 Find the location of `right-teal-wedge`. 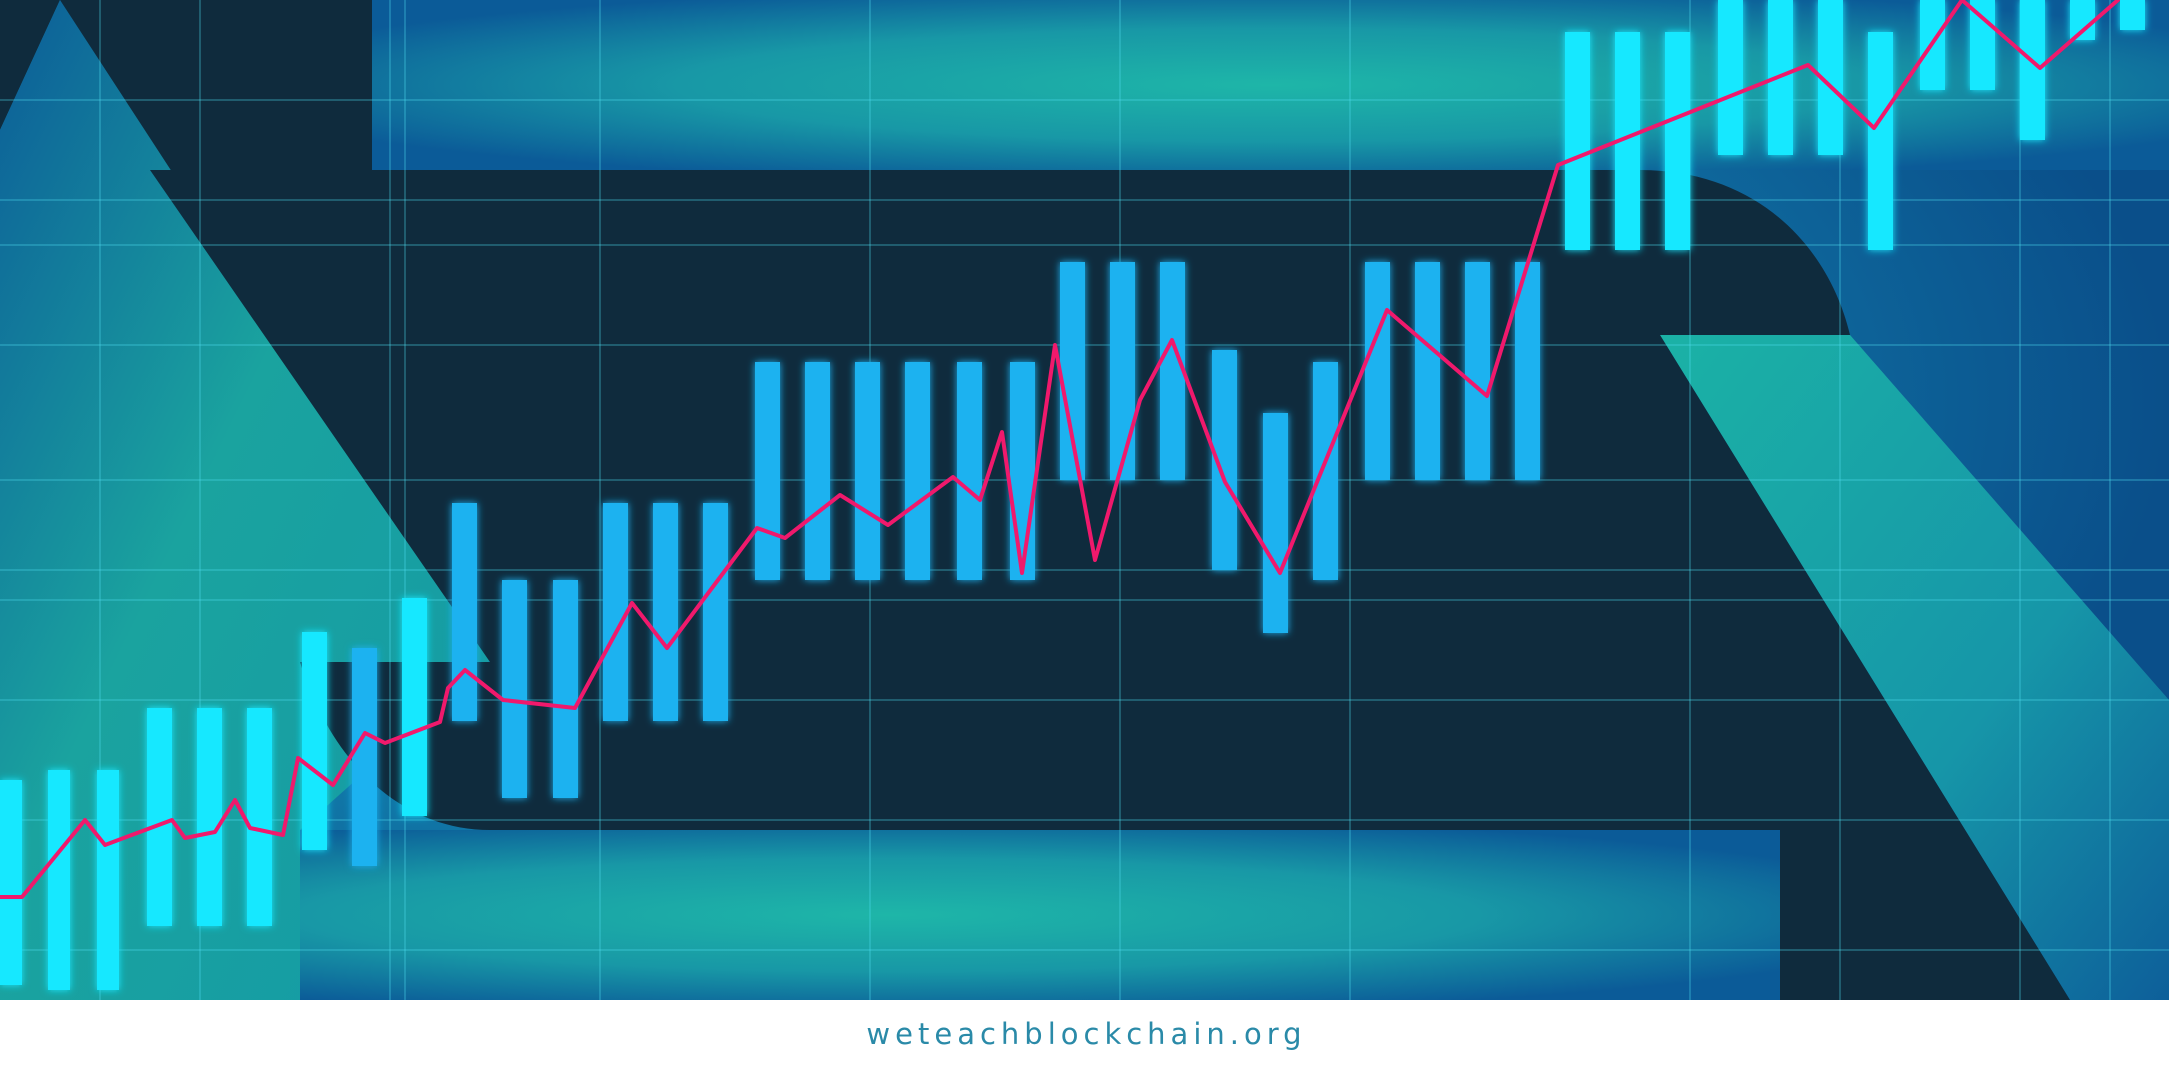

right-teal-wedge is located at coordinates (1914, 667).